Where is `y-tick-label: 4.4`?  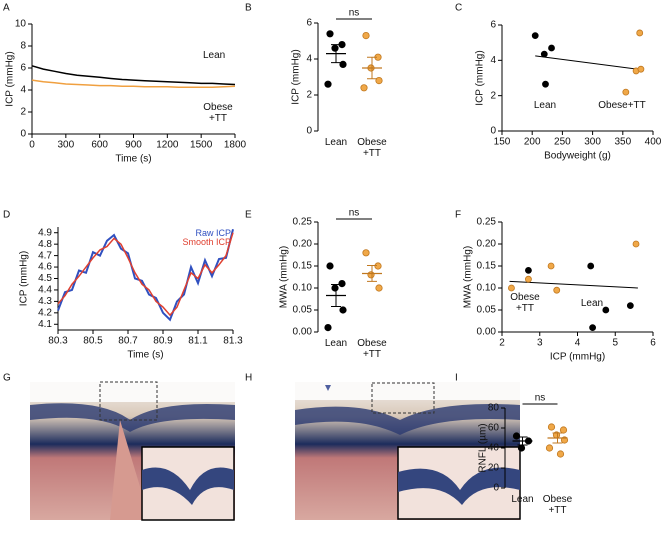 y-tick-label: 4.4 is located at coordinates (45, 290).